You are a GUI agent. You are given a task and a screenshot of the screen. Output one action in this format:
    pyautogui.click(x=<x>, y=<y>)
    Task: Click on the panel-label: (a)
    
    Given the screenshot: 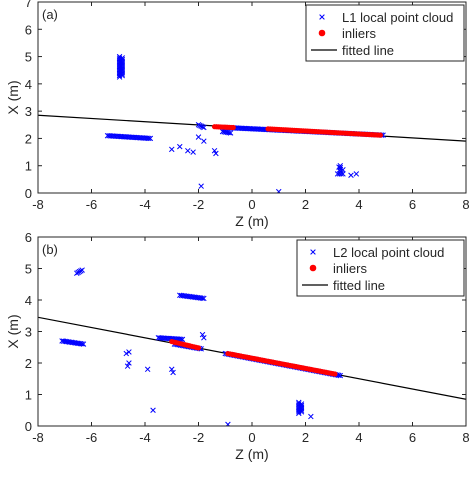 What is the action you would take?
    pyautogui.click(x=50, y=14)
    